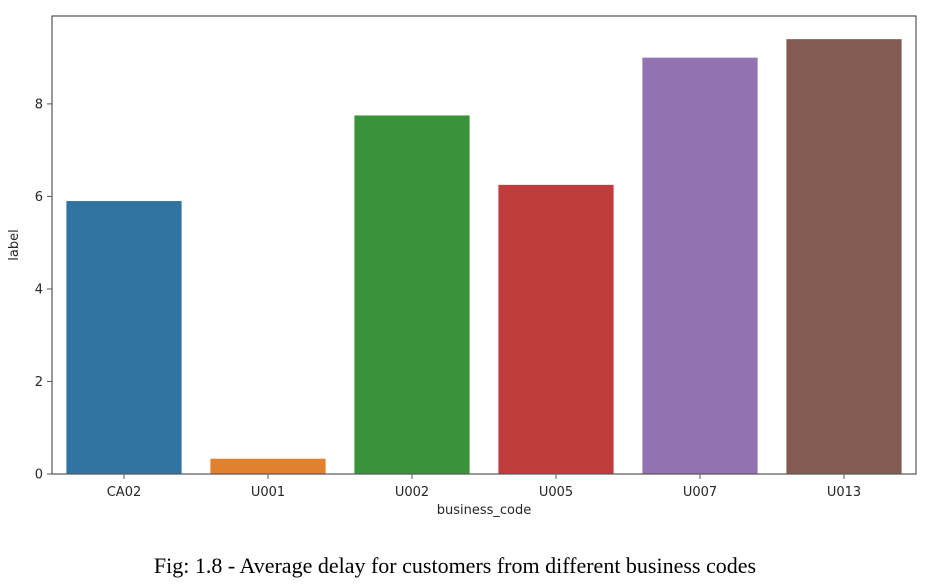  What do you see at coordinates (844, 256) in the screenshot?
I see `bar-u013` at bounding box center [844, 256].